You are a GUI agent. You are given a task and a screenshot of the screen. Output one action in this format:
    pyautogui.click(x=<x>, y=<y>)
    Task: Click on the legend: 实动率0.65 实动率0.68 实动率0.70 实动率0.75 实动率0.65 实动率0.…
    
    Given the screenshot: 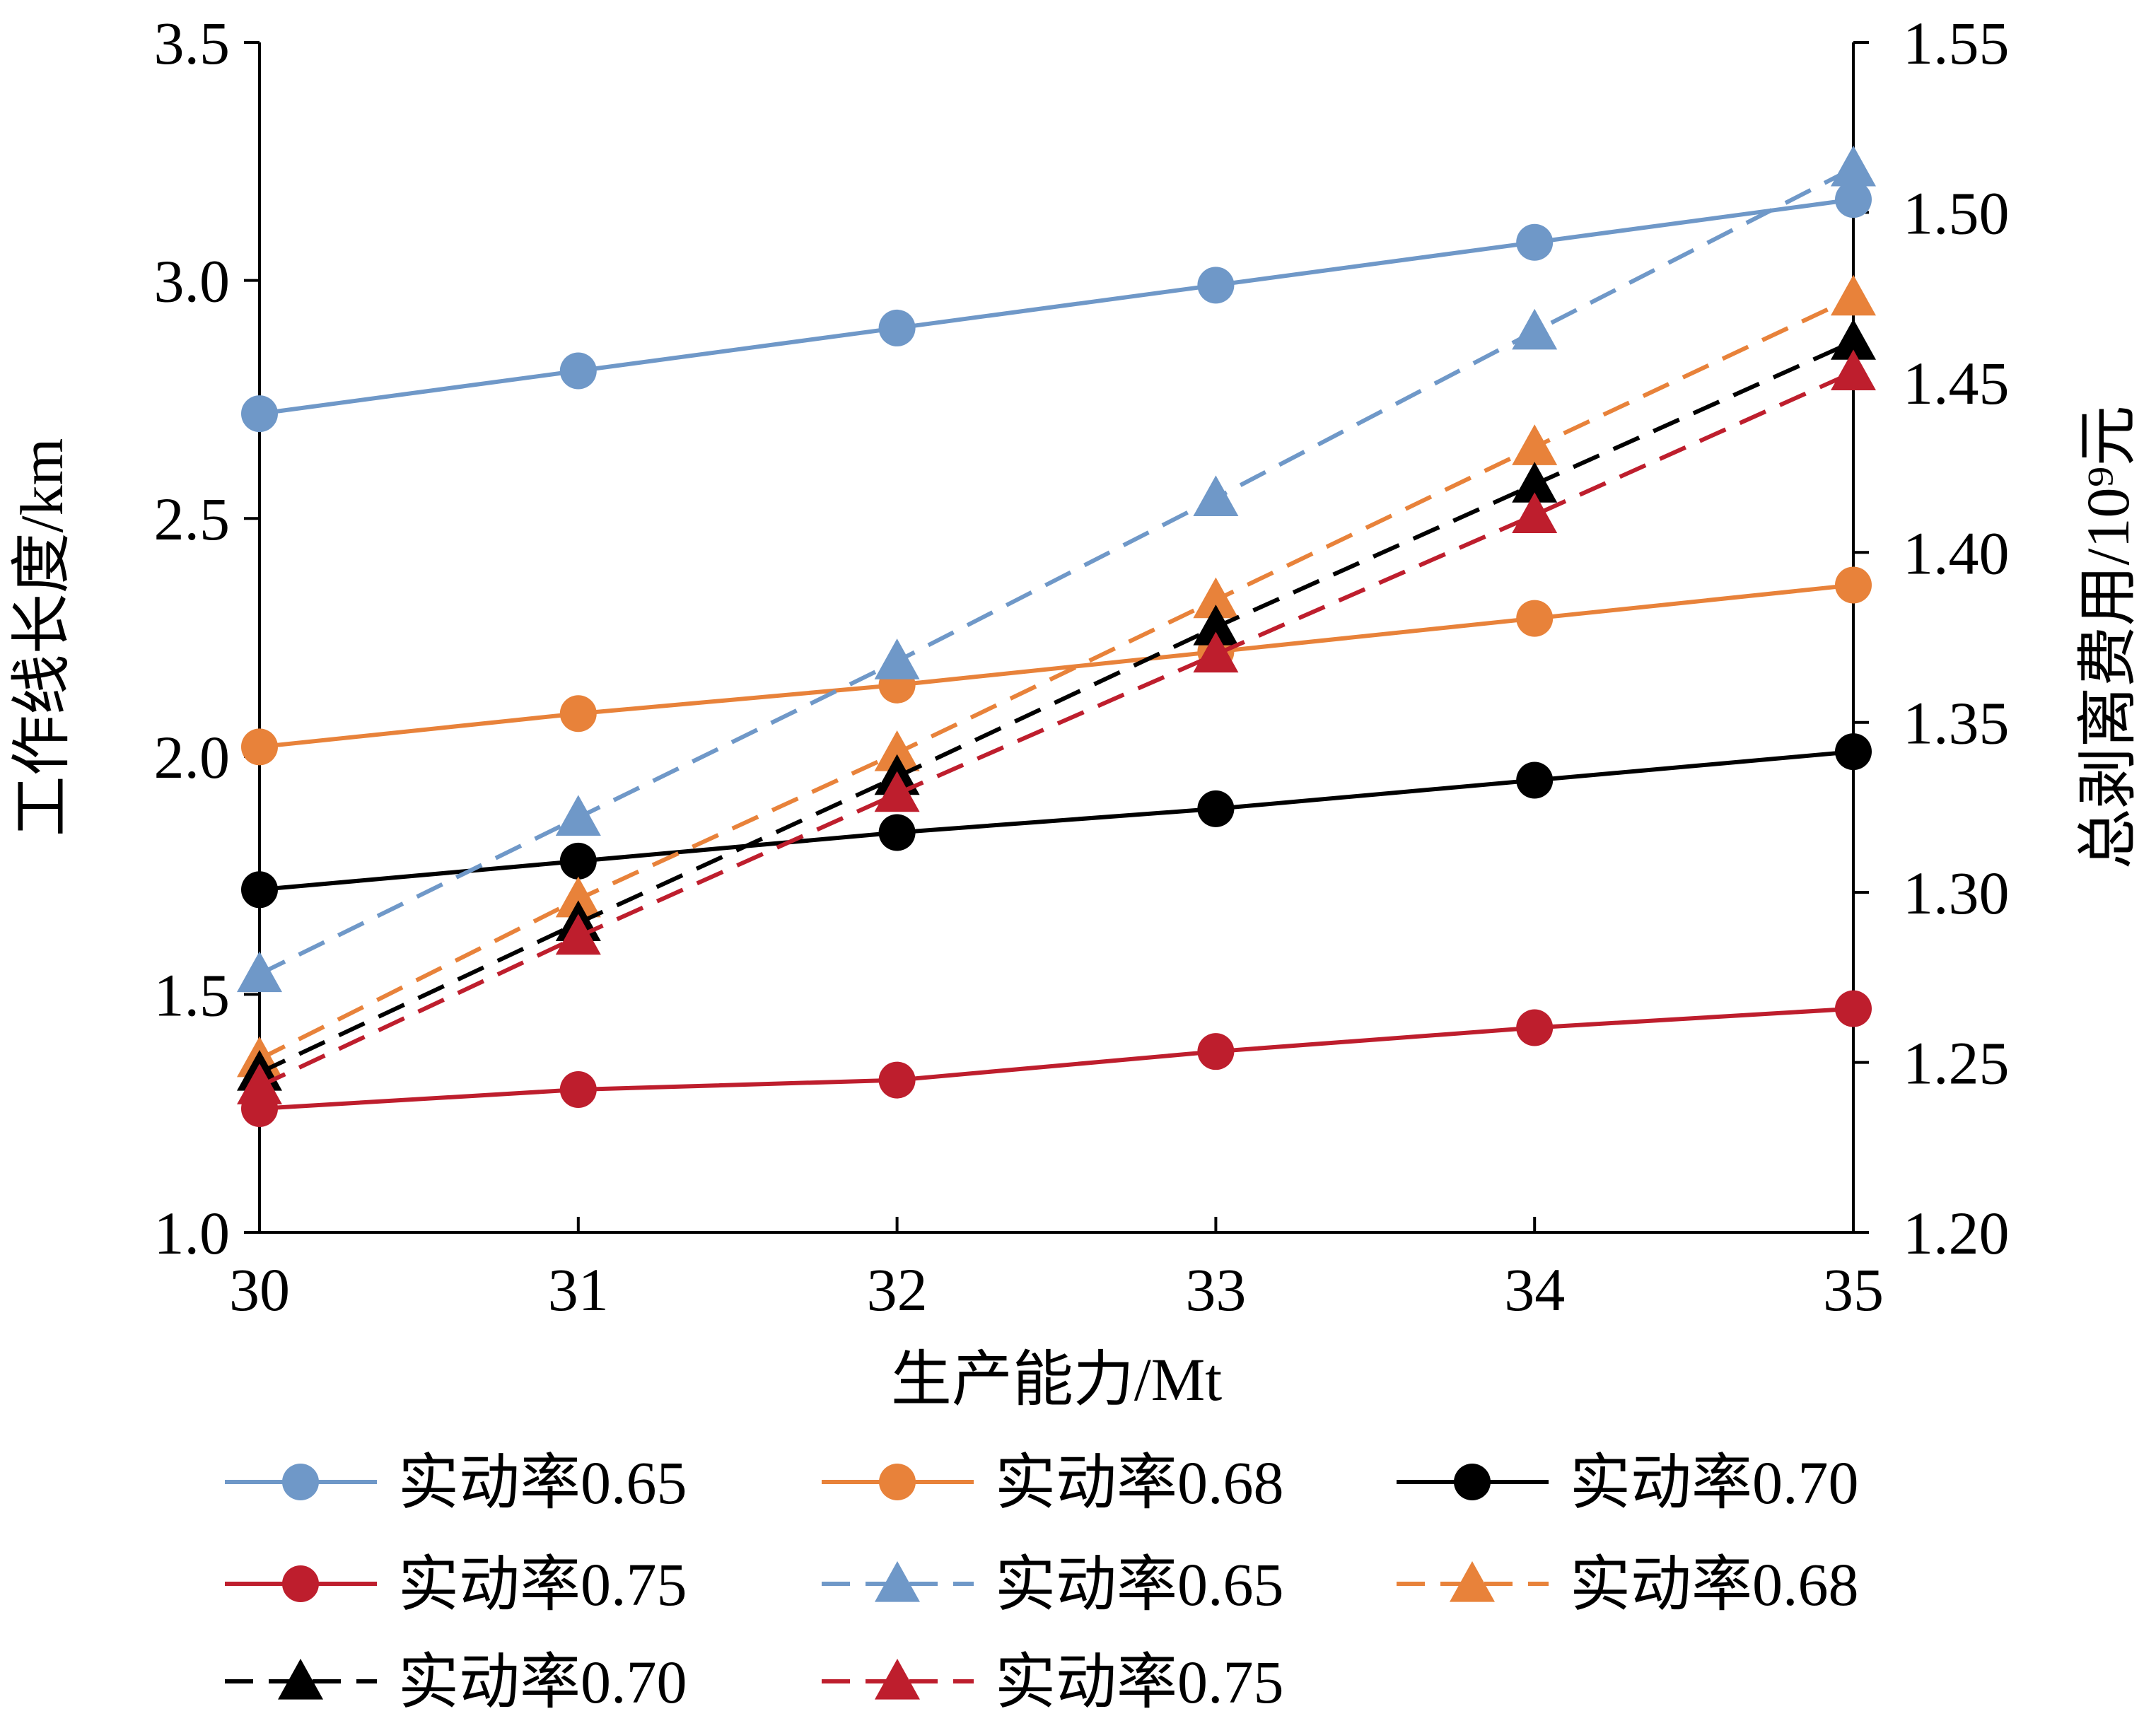 What is the action you would take?
    pyautogui.click(x=1042, y=1583)
    